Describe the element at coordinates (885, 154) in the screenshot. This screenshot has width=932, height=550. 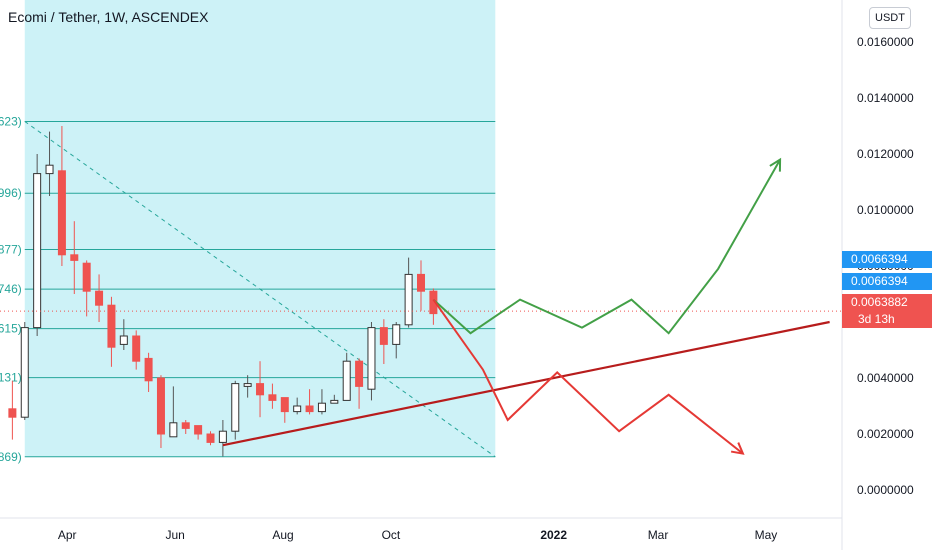
I see `y-tick-label: 0.0120000` at that location.